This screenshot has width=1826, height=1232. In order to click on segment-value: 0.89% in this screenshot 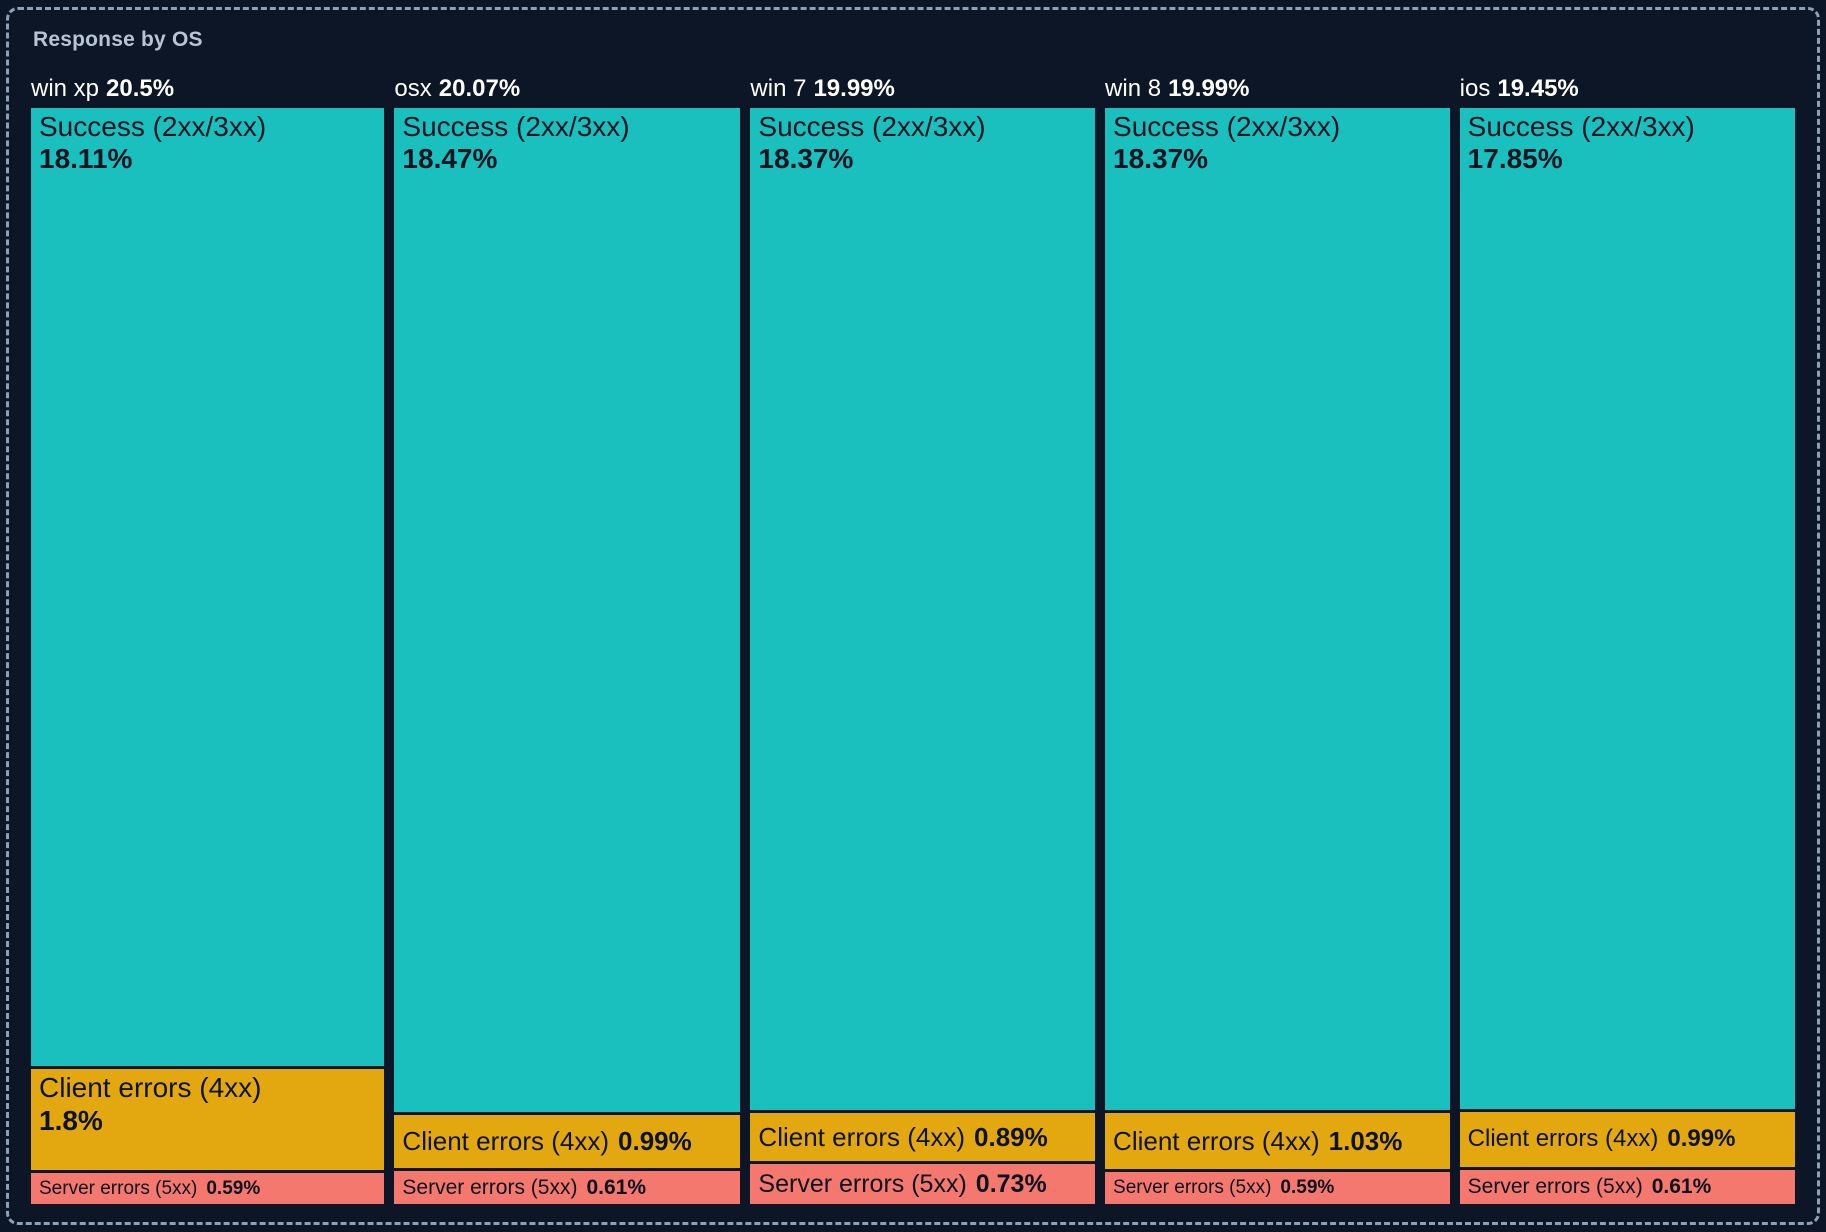, I will do `click(1011, 1136)`.